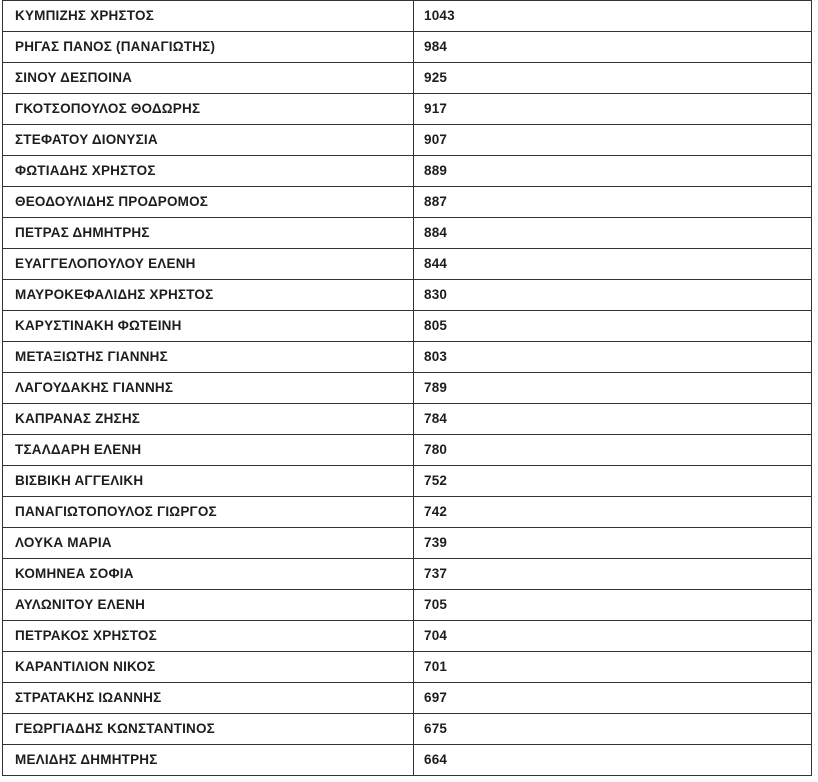 This screenshot has width=818, height=782. What do you see at coordinates (208, 666) in the screenshot?
I see `player-name-cell: ΚΑΡΑΝΤΙΛΙΟΝ ΝΙΚΟΣ` at bounding box center [208, 666].